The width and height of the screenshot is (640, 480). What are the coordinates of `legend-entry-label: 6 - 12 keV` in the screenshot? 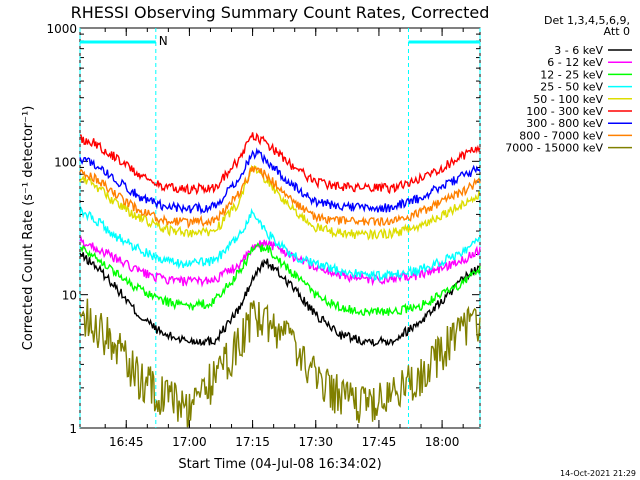 It's located at (575, 62).